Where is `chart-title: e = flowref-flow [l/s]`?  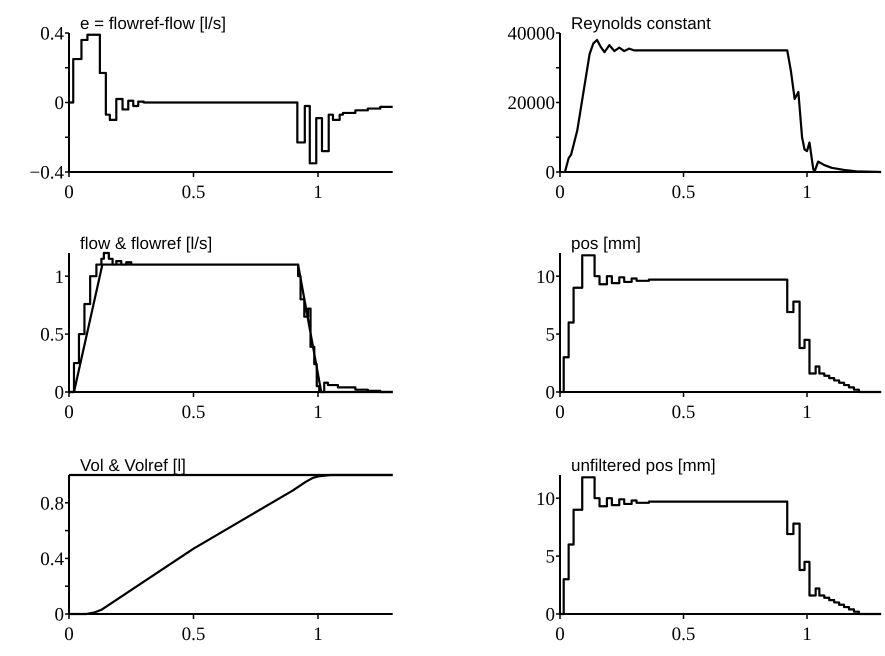
chart-title: e = flowref-flow [l/s] is located at coordinates (153, 23).